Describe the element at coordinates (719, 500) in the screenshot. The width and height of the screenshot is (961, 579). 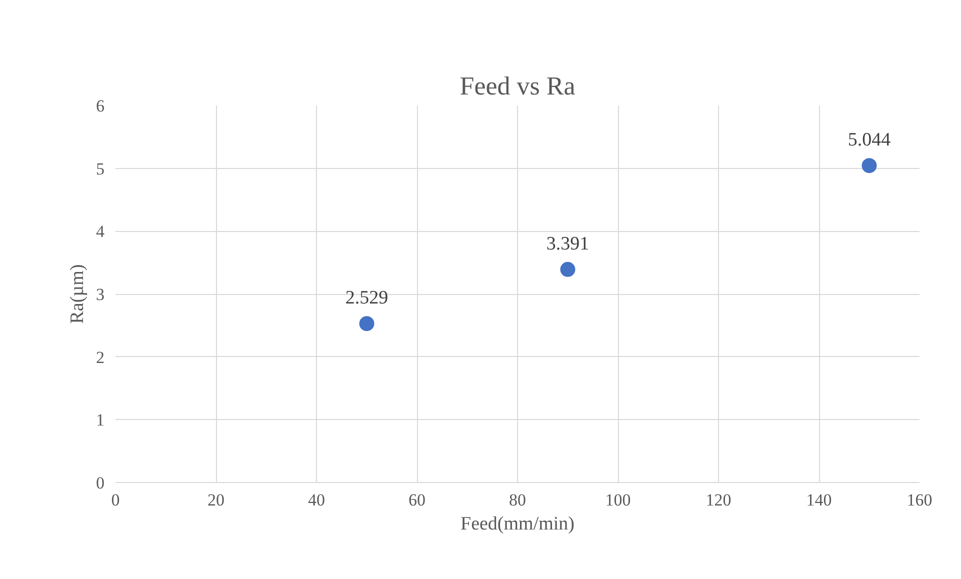
I see `x-tick-label: 120` at that location.